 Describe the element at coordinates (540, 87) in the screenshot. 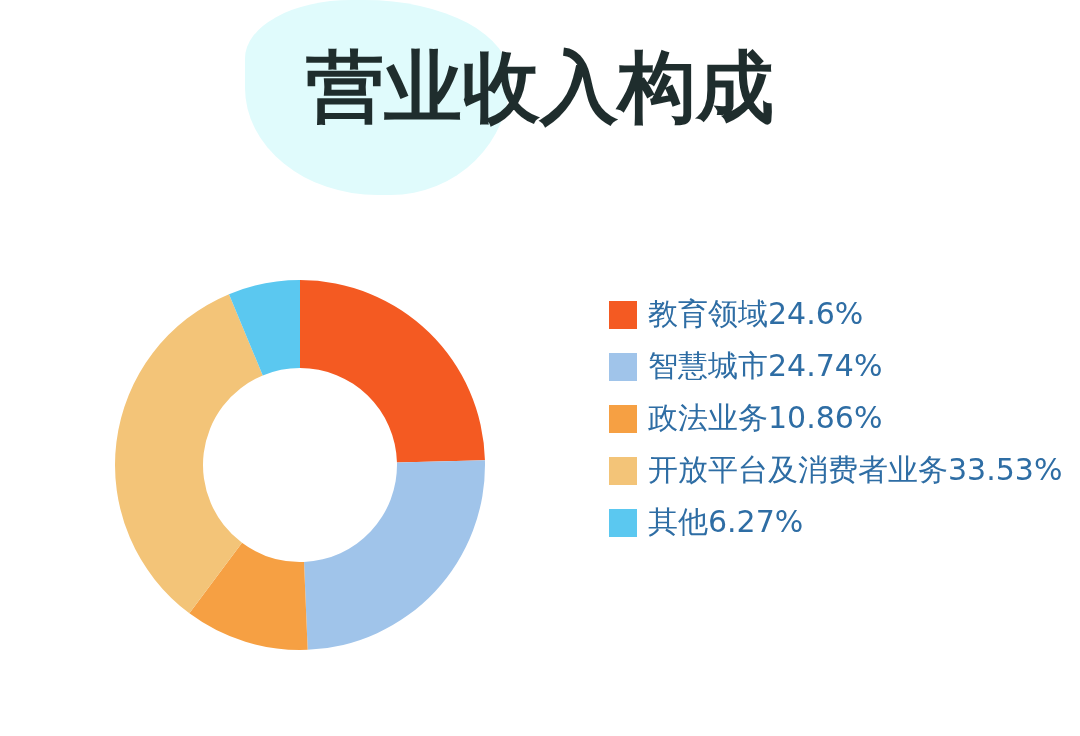

I see `chart-title: 营业收入构成` at that location.